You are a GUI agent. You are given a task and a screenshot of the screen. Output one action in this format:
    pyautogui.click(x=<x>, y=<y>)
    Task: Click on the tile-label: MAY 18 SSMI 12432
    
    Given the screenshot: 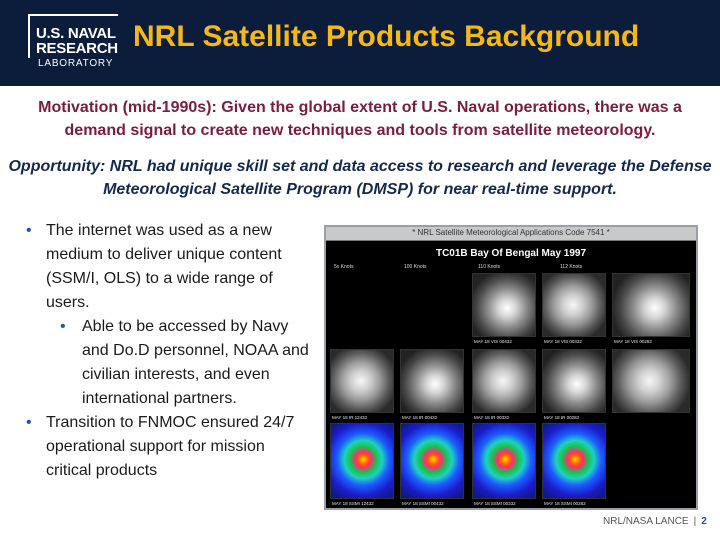 What is the action you would take?
    pyautogui.click(x=353, y=503)
    